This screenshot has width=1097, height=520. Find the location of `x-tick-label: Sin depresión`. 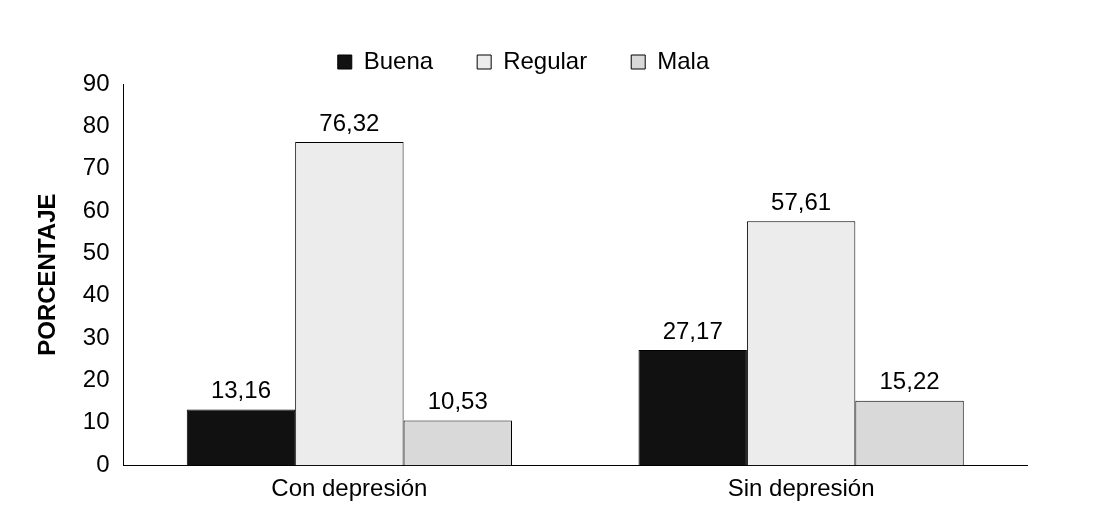

x-tick-label: Sin depresión is located at coordinates (801, 488).